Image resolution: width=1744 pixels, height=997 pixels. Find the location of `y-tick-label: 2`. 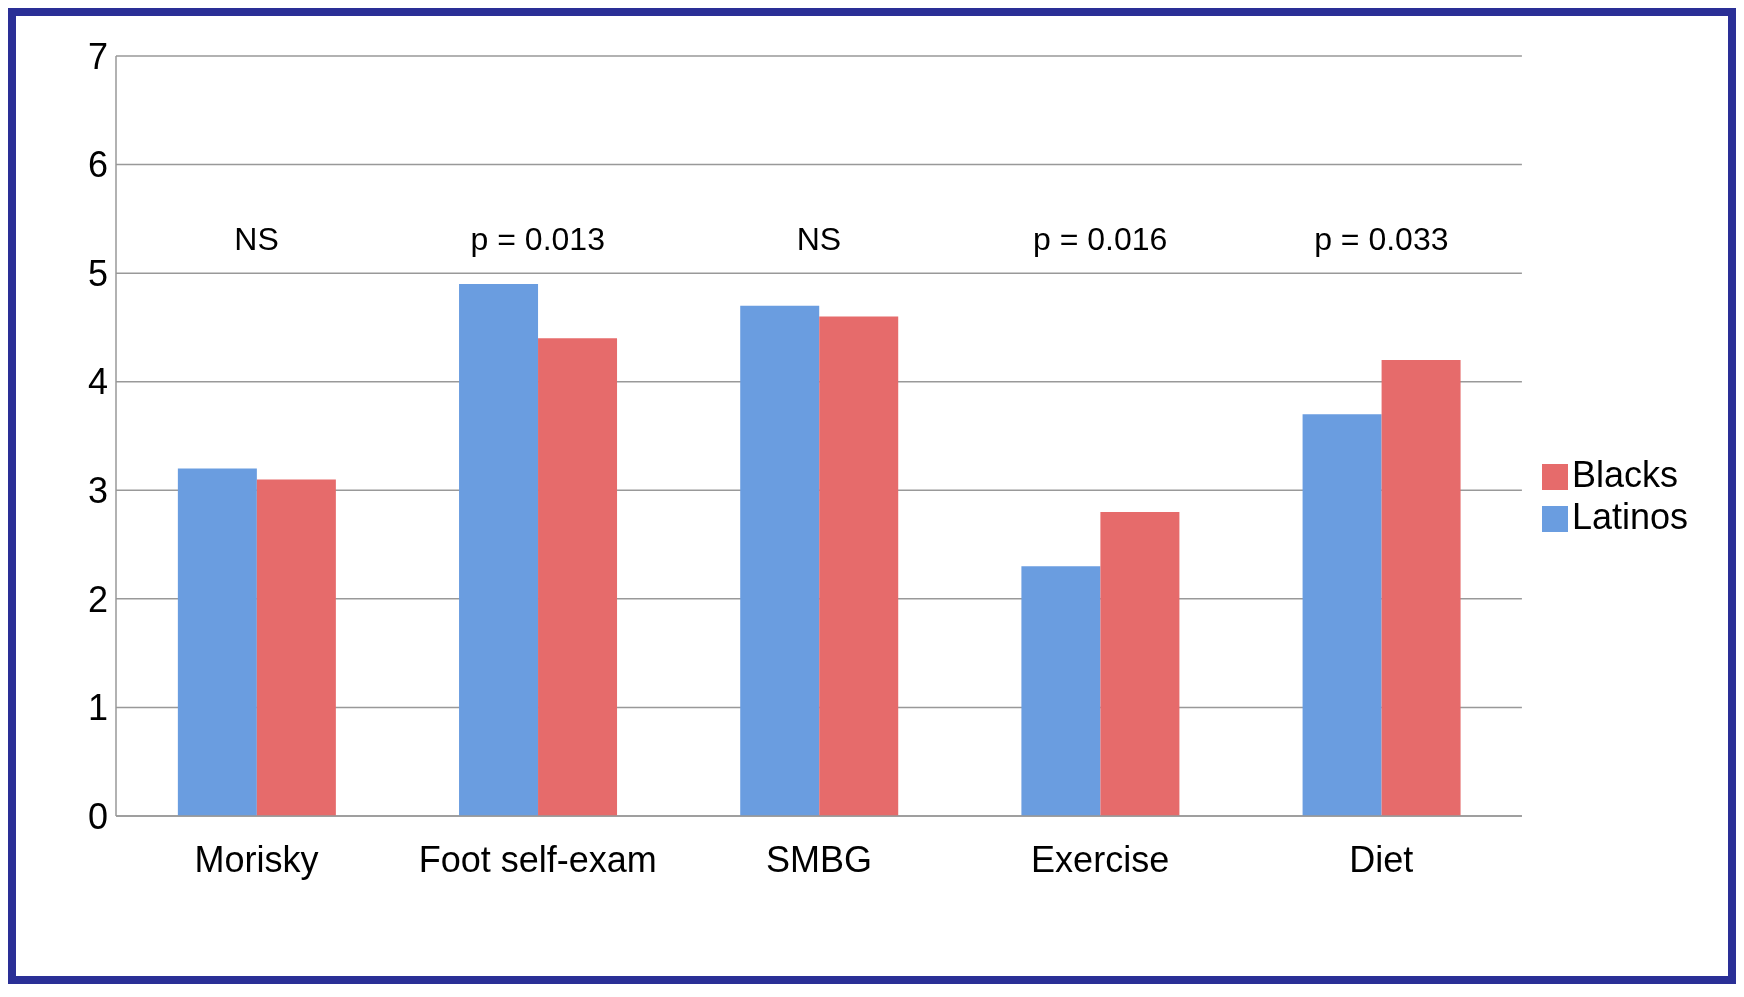

y-tick-label: 2 is located at coordinates (97, 599).